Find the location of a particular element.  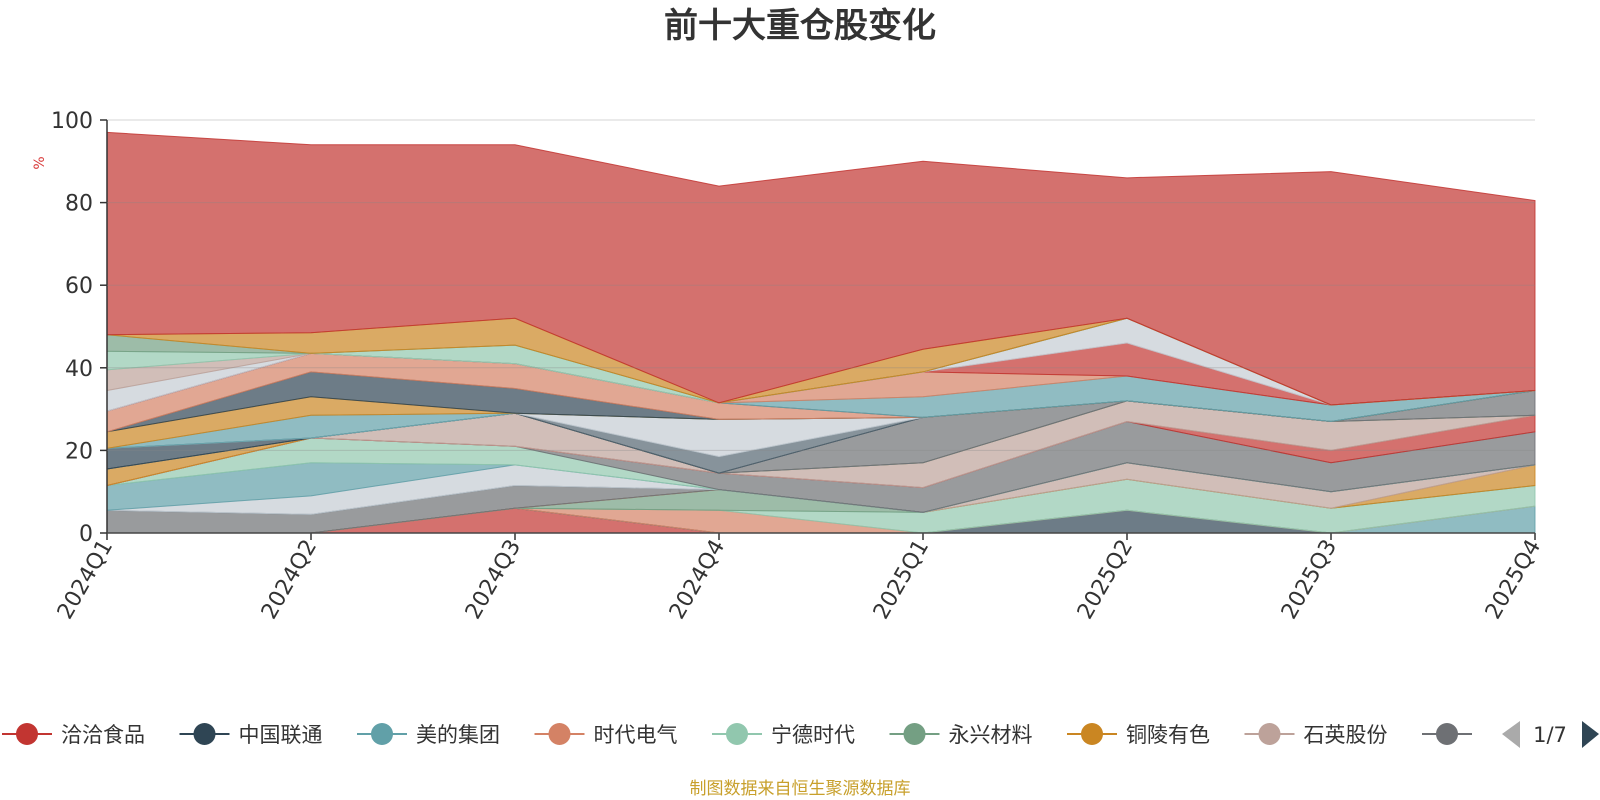

x-tick-label: 2024Q4 is located at coordinates (697, 580).